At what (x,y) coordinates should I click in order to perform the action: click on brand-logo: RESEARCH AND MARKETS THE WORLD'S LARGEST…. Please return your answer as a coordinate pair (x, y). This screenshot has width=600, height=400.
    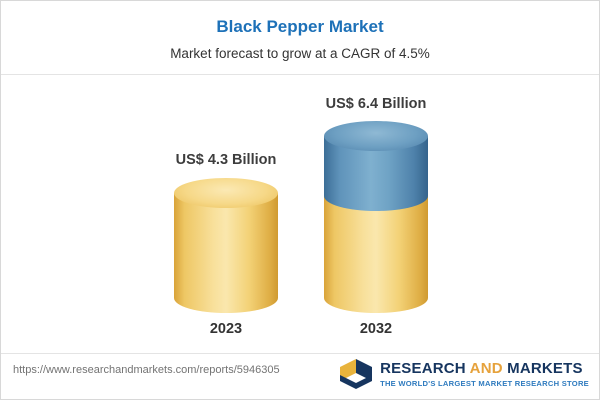
    Looking at the image, I should click on (464, 374).